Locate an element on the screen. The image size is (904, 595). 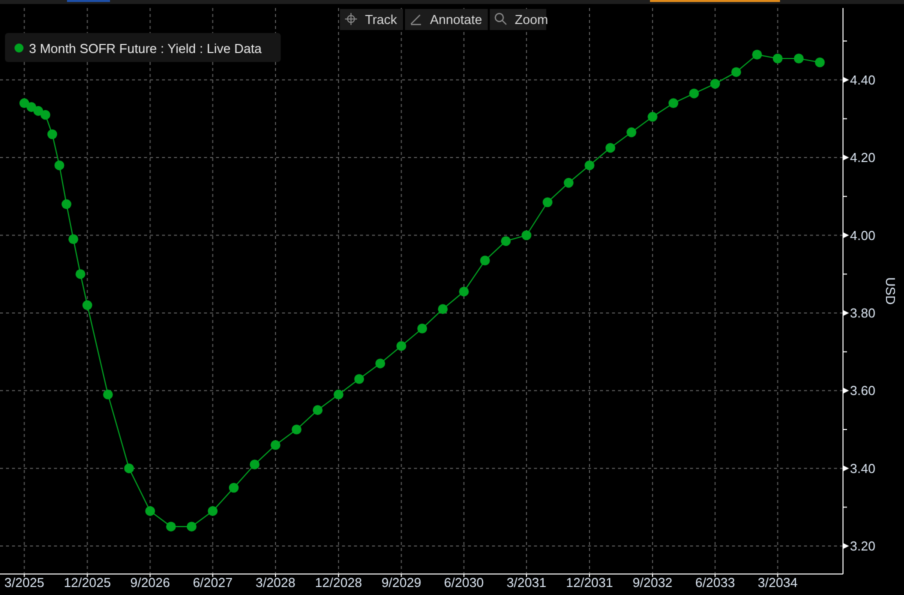
y-tick-label: 3.40 is located at coordinates (863, 468).